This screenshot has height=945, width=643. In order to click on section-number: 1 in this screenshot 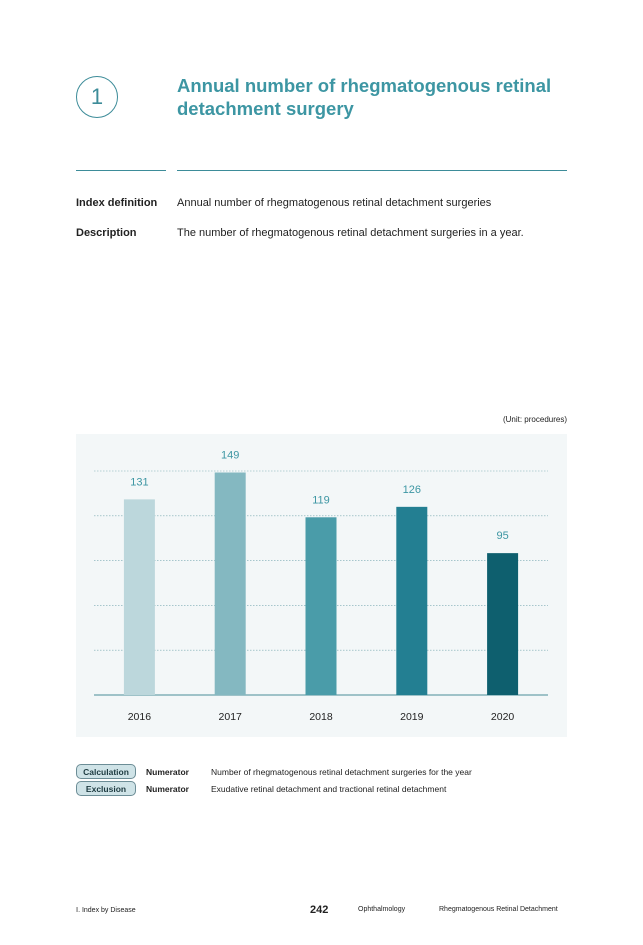, I will do `click(97, 96)`.